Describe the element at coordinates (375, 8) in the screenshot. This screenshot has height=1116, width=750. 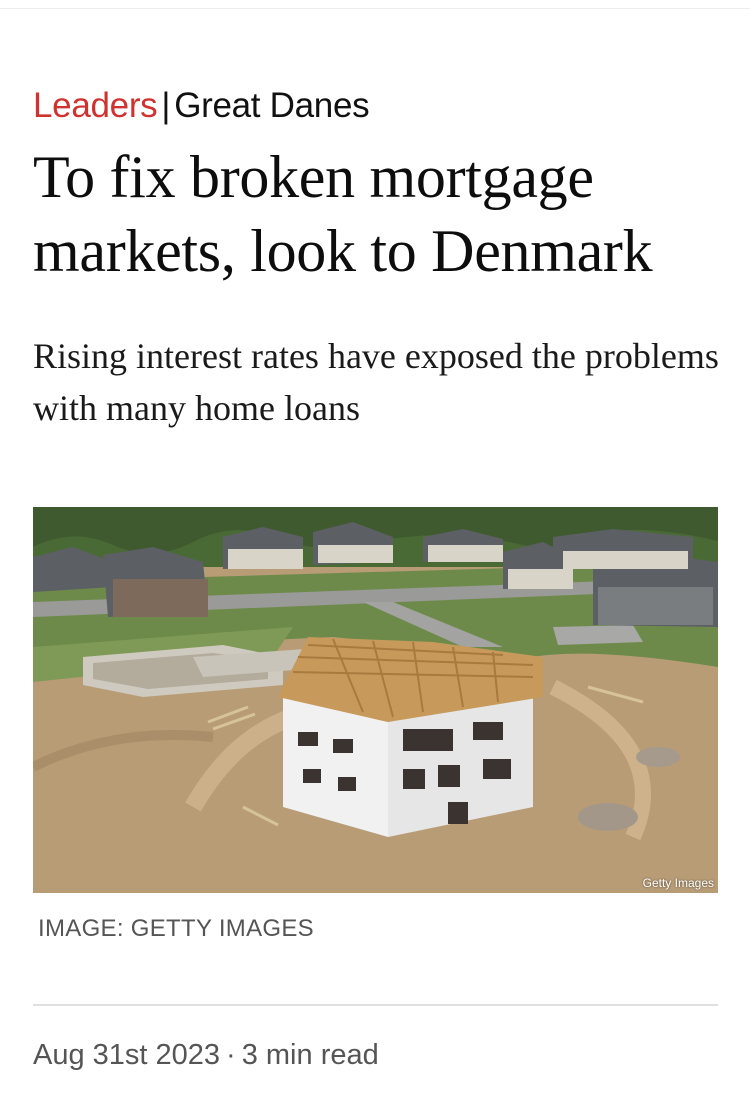
I see `top-rule` at that location.